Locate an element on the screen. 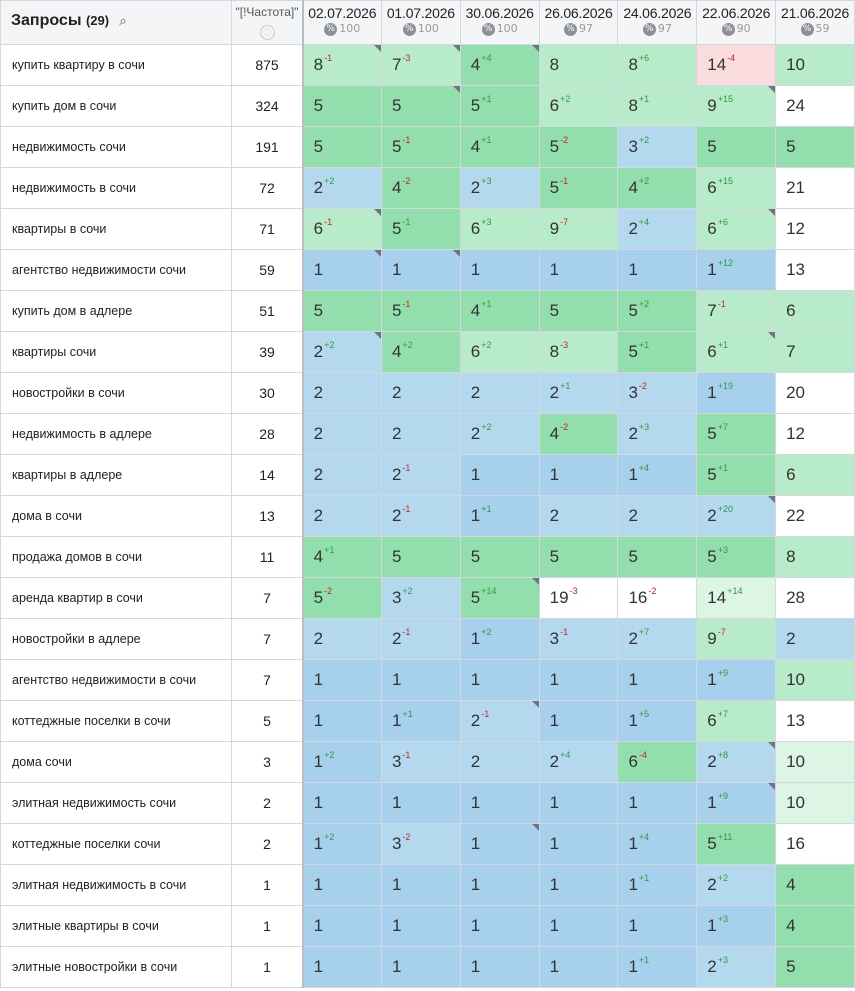  query-cell: элитные новостройки в сочи is located at coordinates (116, 967).